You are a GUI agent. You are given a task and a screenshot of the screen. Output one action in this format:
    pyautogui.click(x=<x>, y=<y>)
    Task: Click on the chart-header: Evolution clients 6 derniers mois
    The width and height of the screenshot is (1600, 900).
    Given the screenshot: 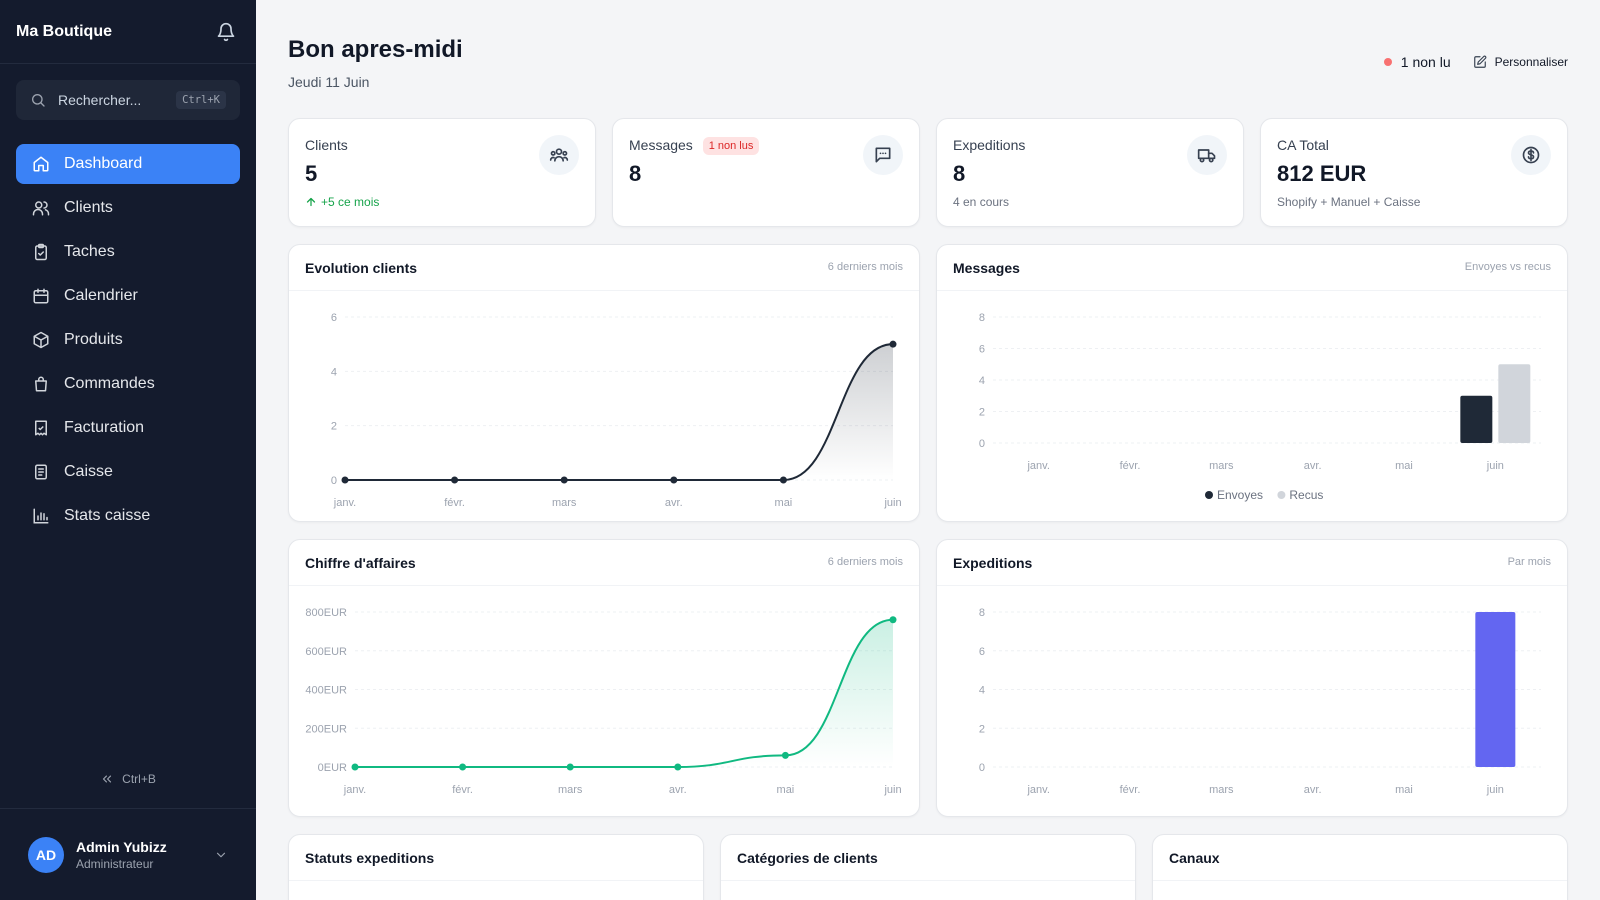 What is the action you would take?
    pyautogui.click(x=604, y=268)
    